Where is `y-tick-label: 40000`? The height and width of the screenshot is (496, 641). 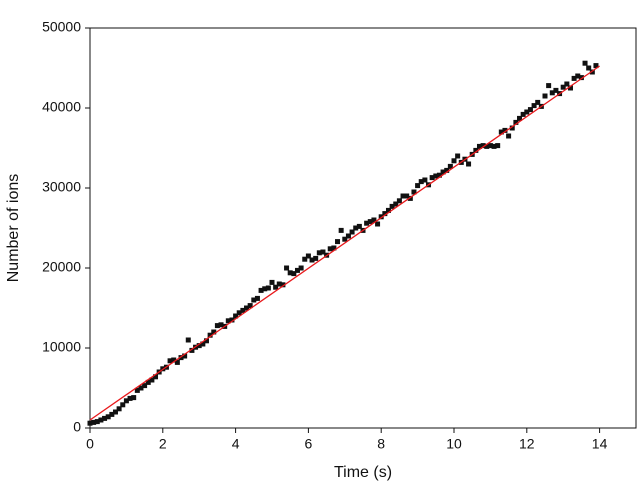 y-tick-label: 40000 is located at coordinates (61, 107).